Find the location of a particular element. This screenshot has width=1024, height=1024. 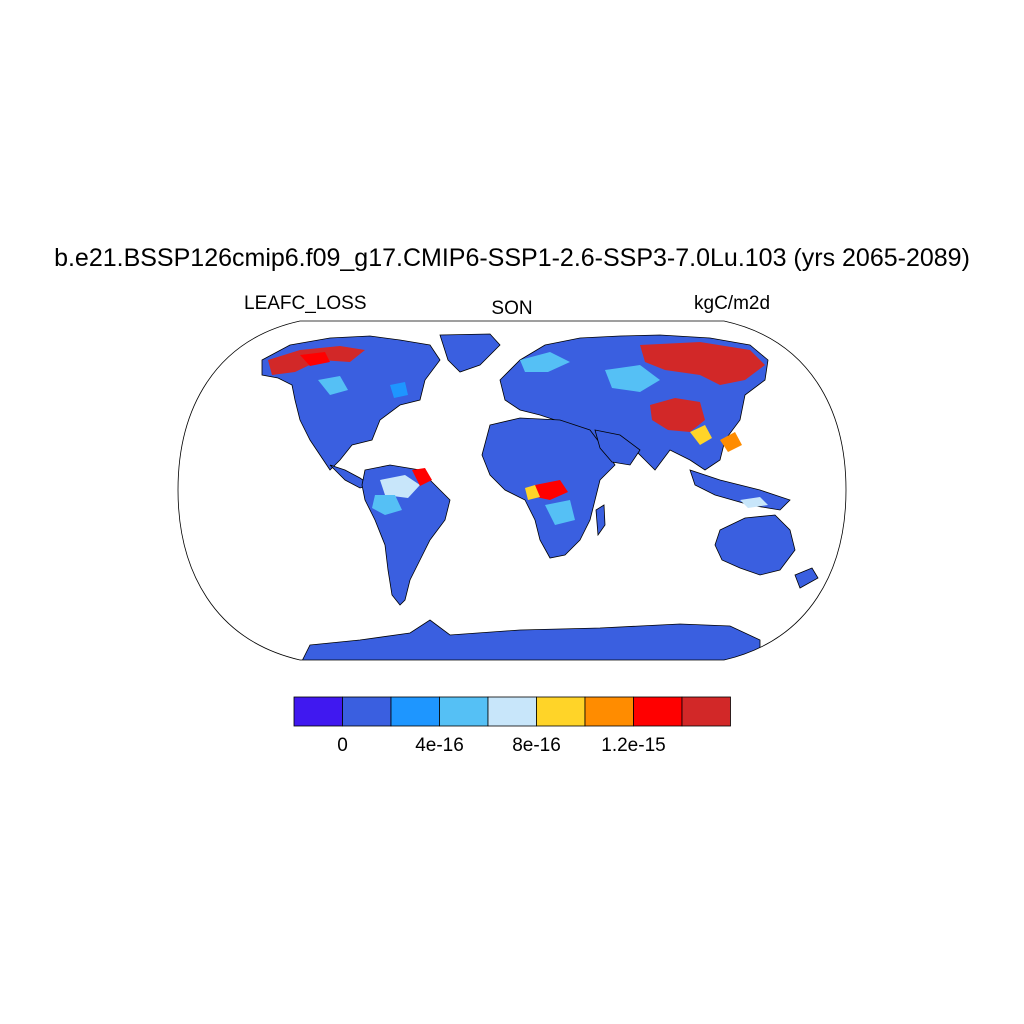

colorbar-tick-label: 8e-16 is located at coordinates (536, 745).